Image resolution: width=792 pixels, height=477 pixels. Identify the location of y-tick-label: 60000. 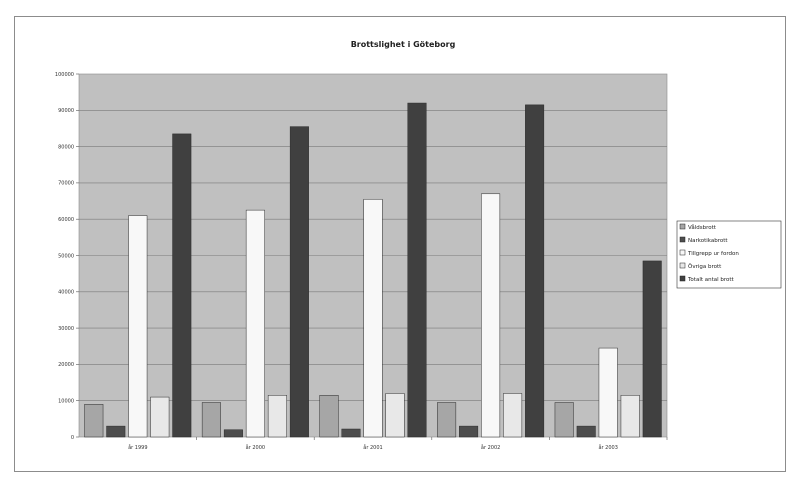
(66, 220).